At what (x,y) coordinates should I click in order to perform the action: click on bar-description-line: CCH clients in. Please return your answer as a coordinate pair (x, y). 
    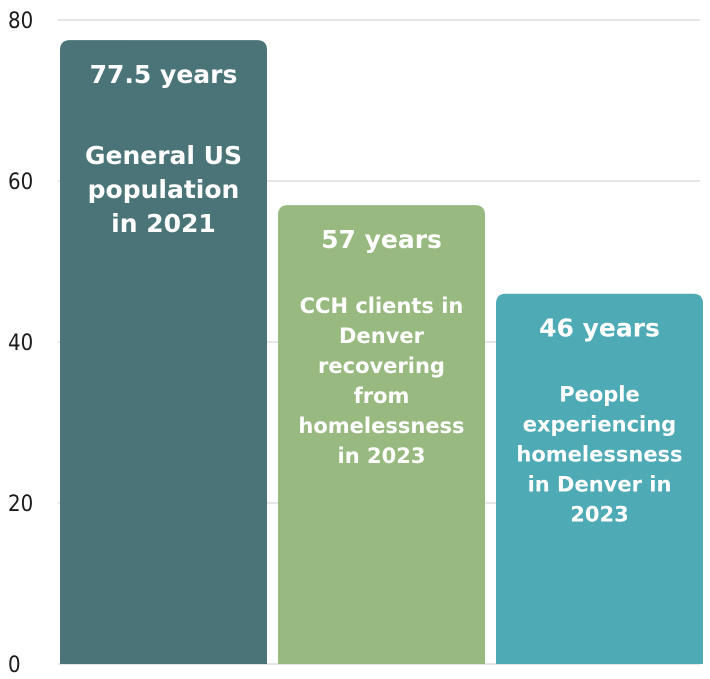
    Looking at the image, I should click on (382, 306).